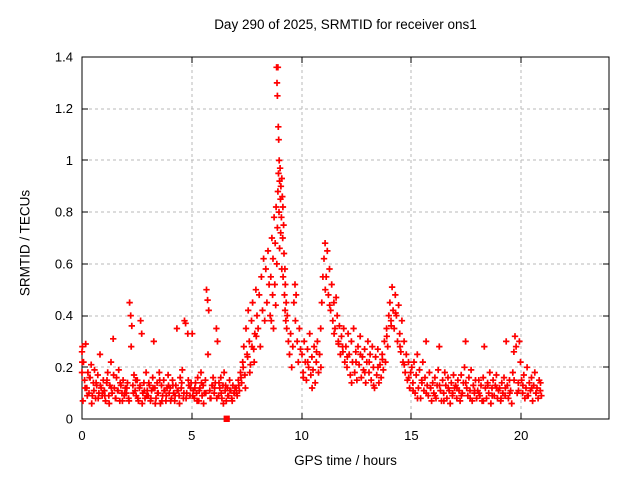  Describe the element at coordinates (301, 435) in the screenshot. I see `x-tick-label: 10` at that location.